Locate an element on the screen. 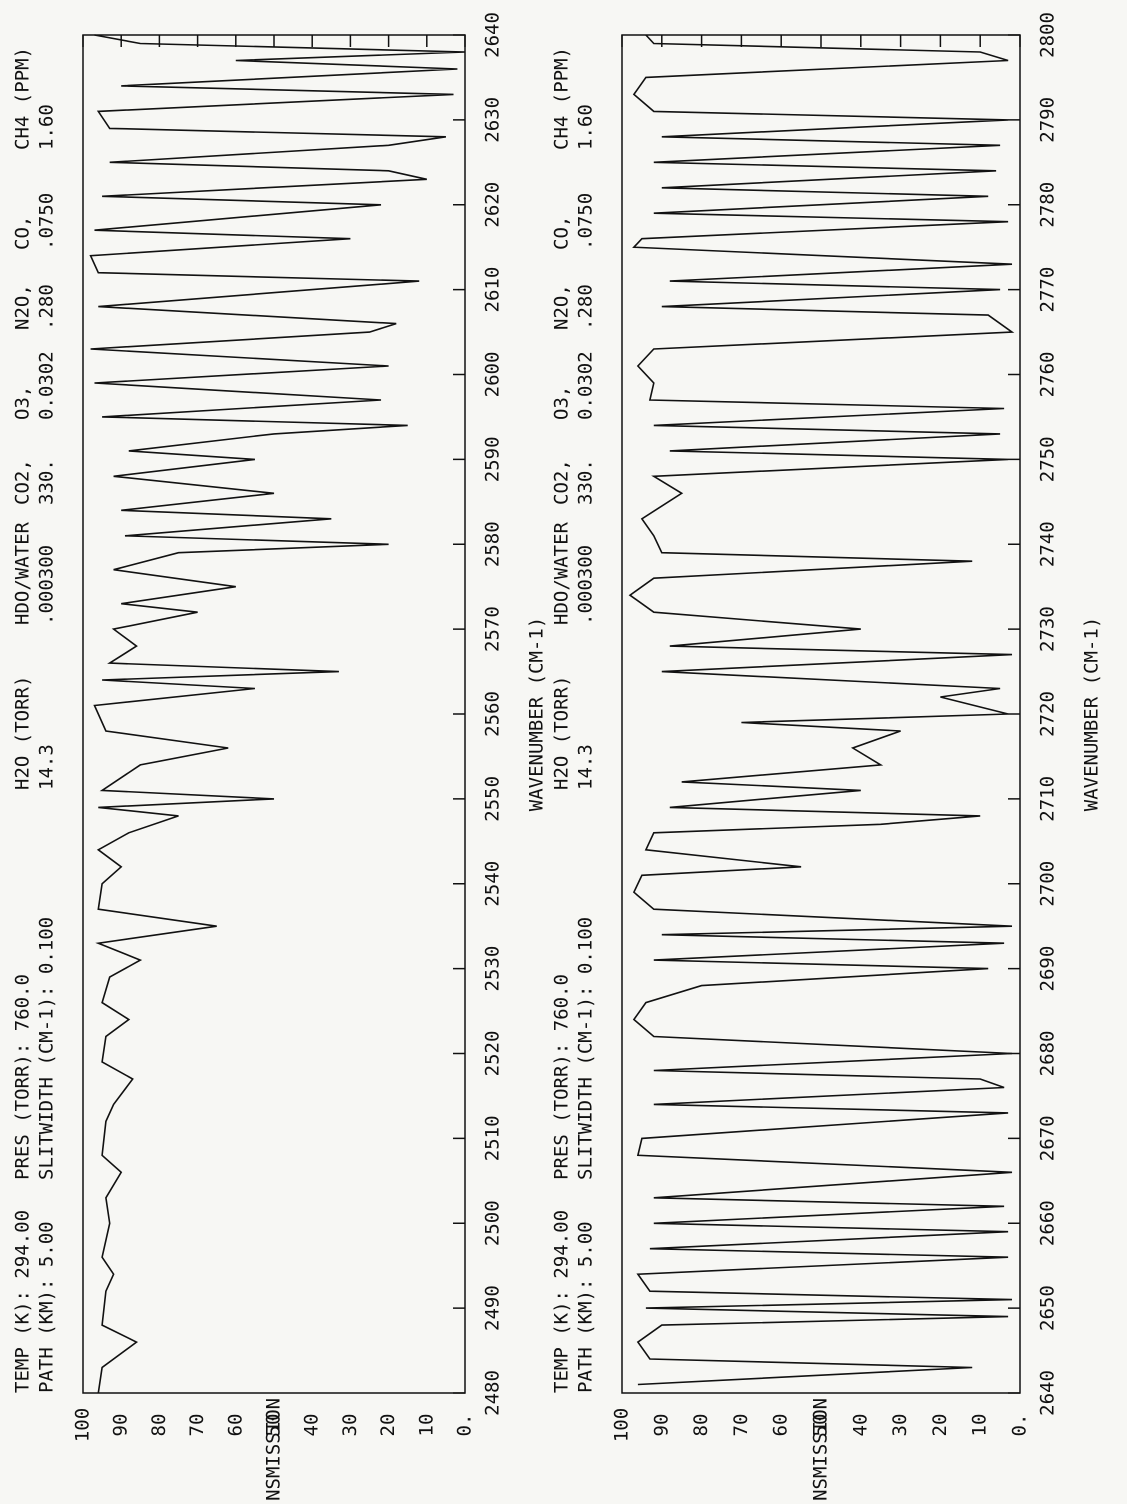  x-tick-label: 2690 is located at coordinates (1048, 969).